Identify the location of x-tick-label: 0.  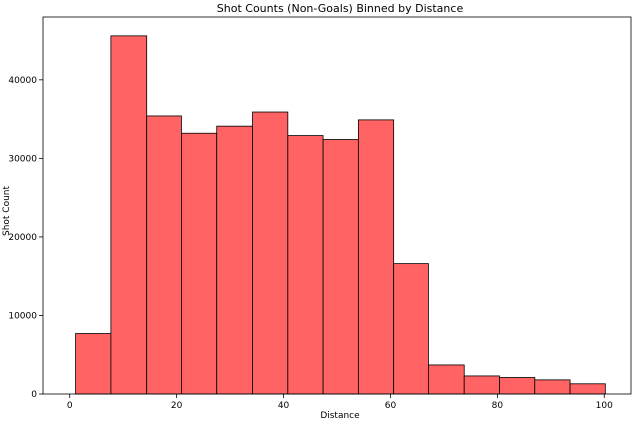
(70, 406).